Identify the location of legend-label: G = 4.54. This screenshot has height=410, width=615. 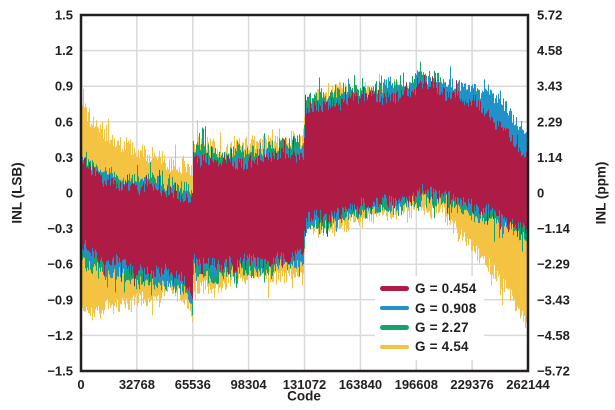
(442, 347).